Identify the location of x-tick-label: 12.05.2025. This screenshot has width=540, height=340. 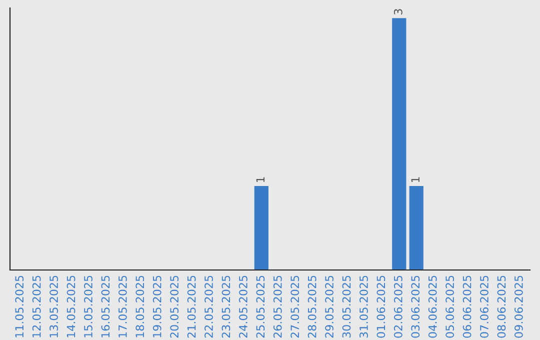
(36, 307).